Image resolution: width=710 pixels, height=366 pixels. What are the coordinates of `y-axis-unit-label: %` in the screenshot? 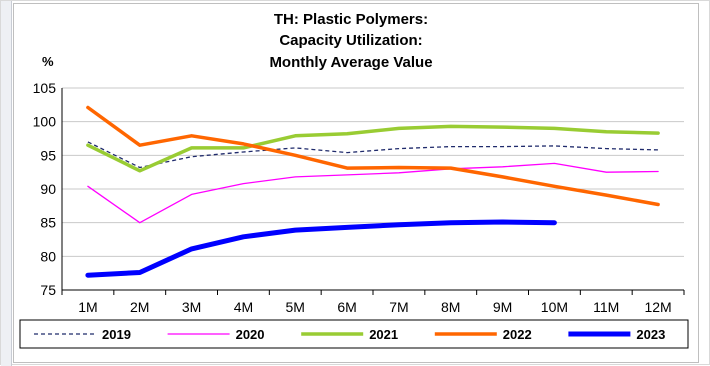 It's located at (48, 61).